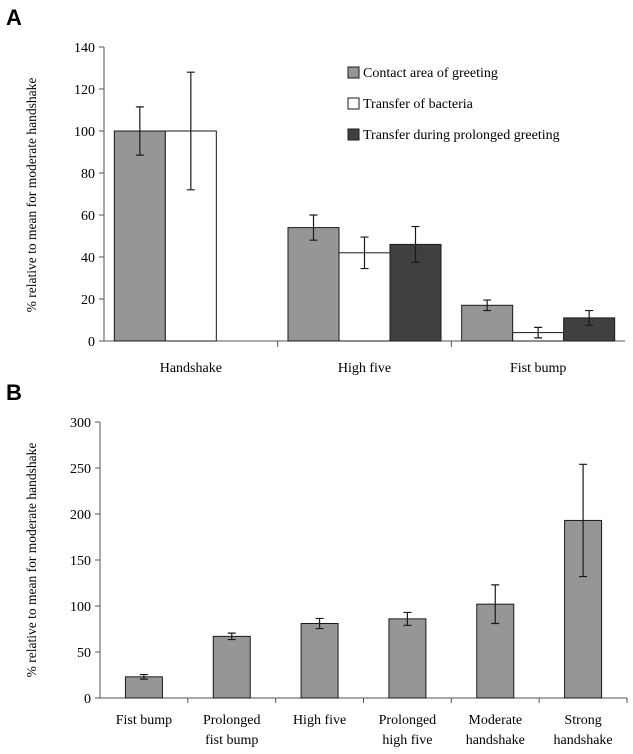  I want to click on panel-a-y-tick-label: 140, so click(84, 48).